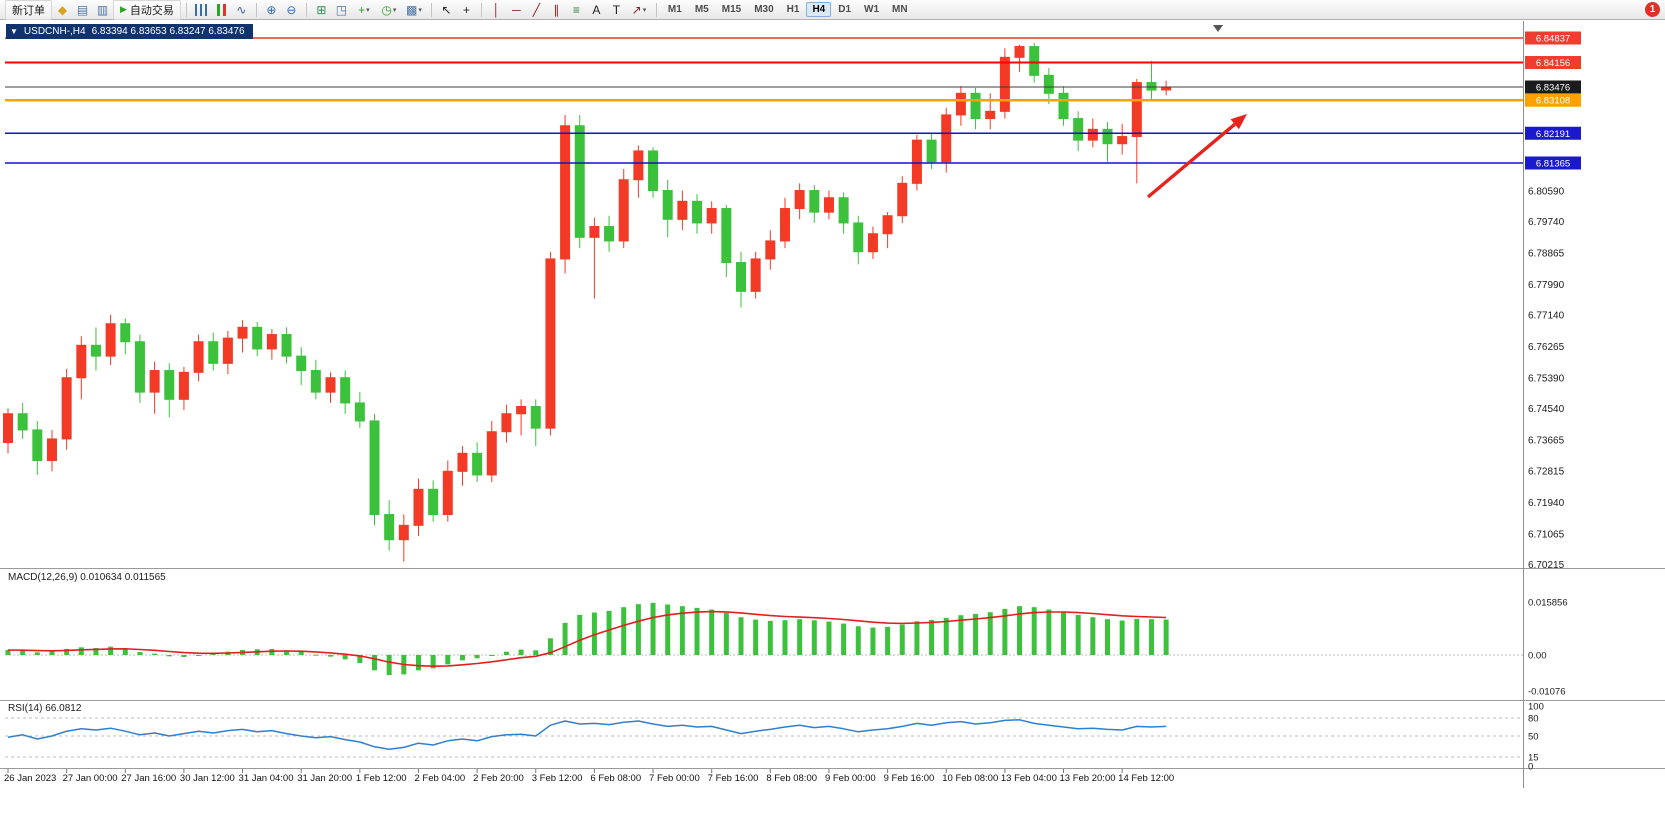  I want to click on crosshair-icon: +, so click(466, 9).